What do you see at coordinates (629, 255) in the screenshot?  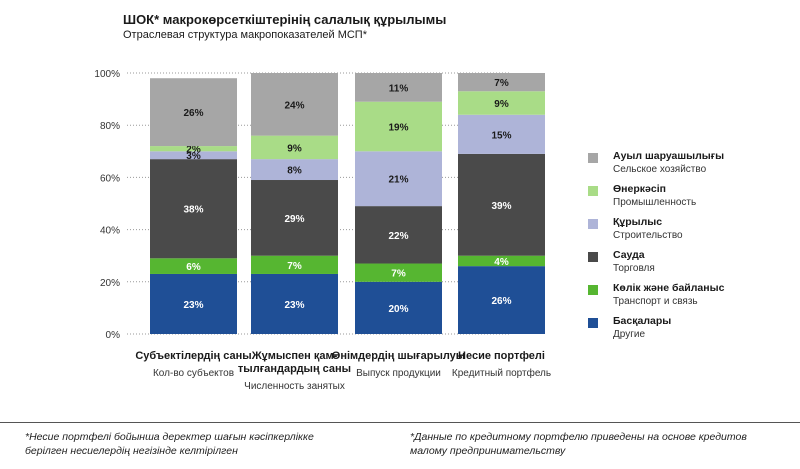 I see `legend-label-kk: Сауда` at bounding box center [629, 255].